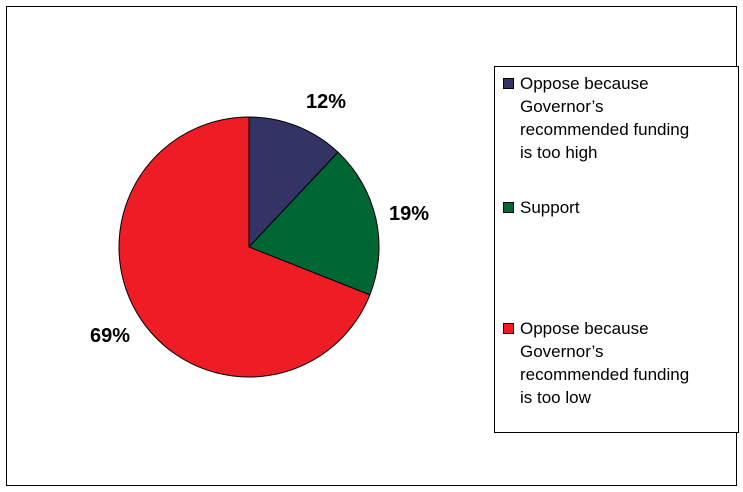 The height and width of the screenshot is (492, 743). I want to click on legend-item-support: Support, so click(619, 207).